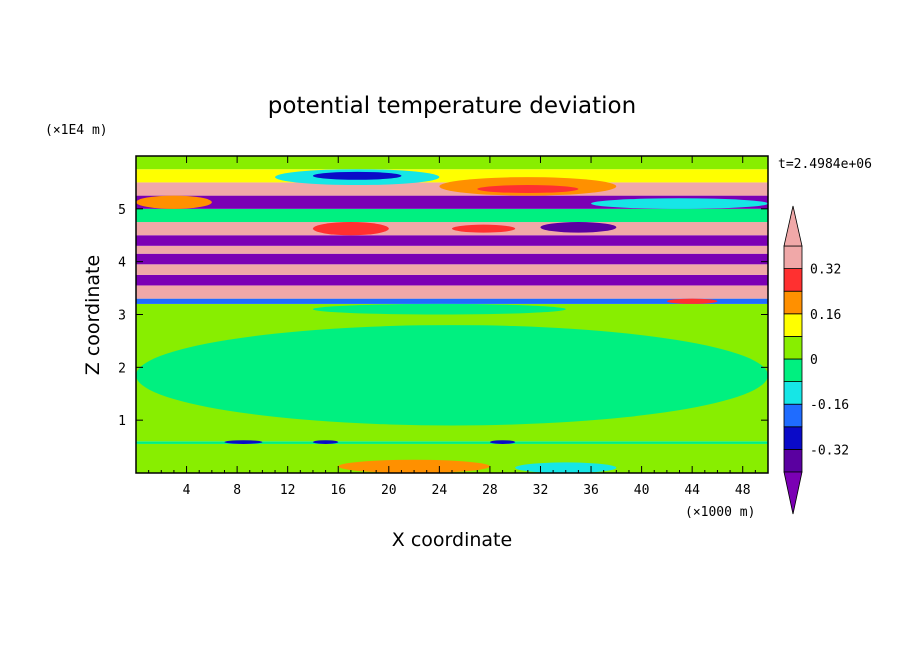 This screenshot has width=904, height=654. Describe the element at coordinates (692, 490) in the screenshot. I see `x-tick-label: 44` at that location.